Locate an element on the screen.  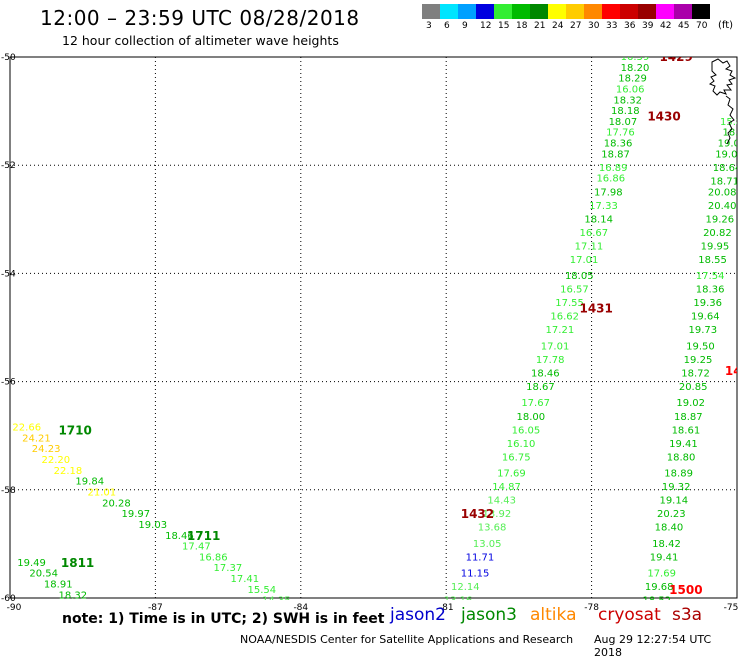
swh-value-label: 19.32 is located at coordinates (676, 487).